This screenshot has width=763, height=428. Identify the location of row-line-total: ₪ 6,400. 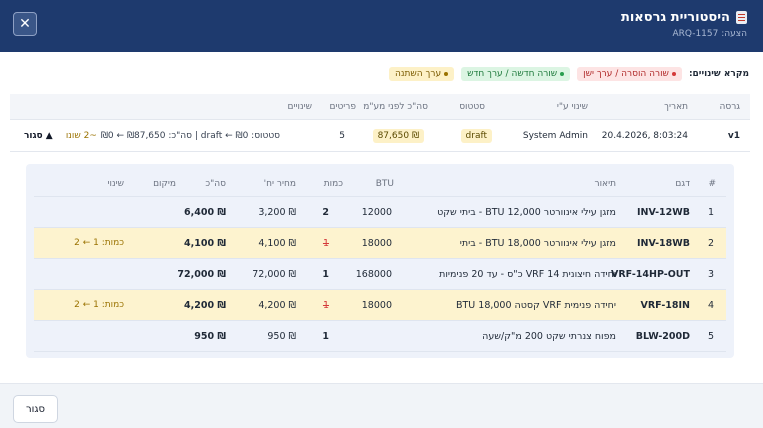
(205, 212).